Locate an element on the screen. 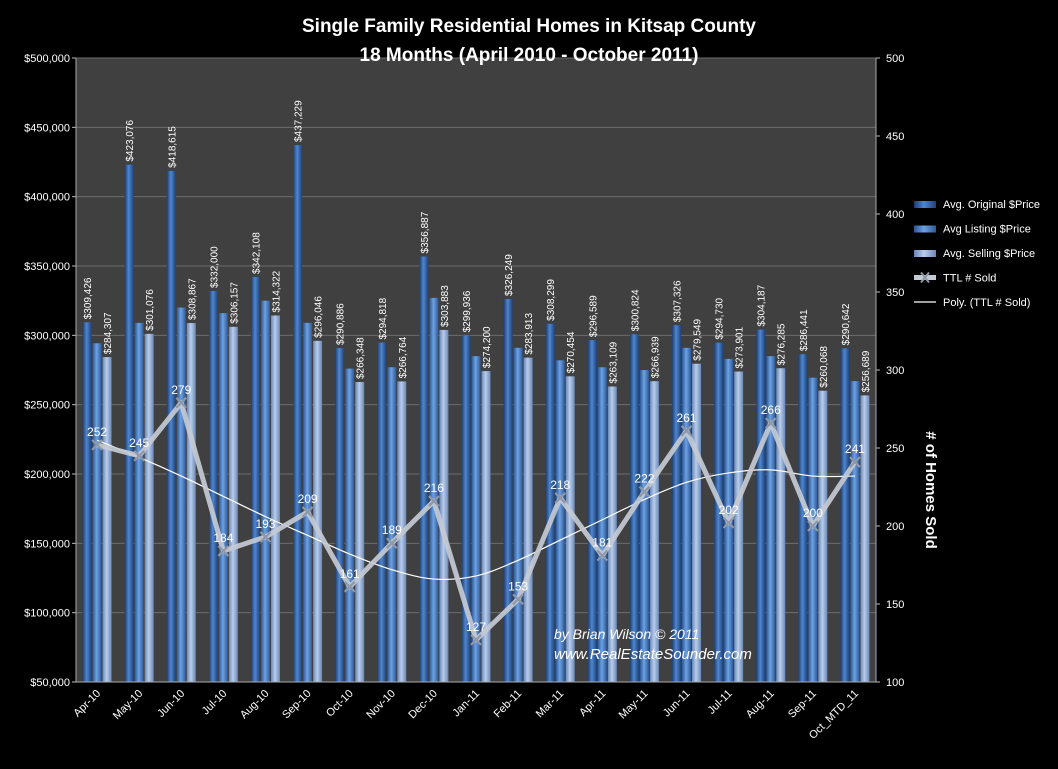 This screenshot has width=1058, height=769. legend-marker-x is located at coordinates (925, 277).